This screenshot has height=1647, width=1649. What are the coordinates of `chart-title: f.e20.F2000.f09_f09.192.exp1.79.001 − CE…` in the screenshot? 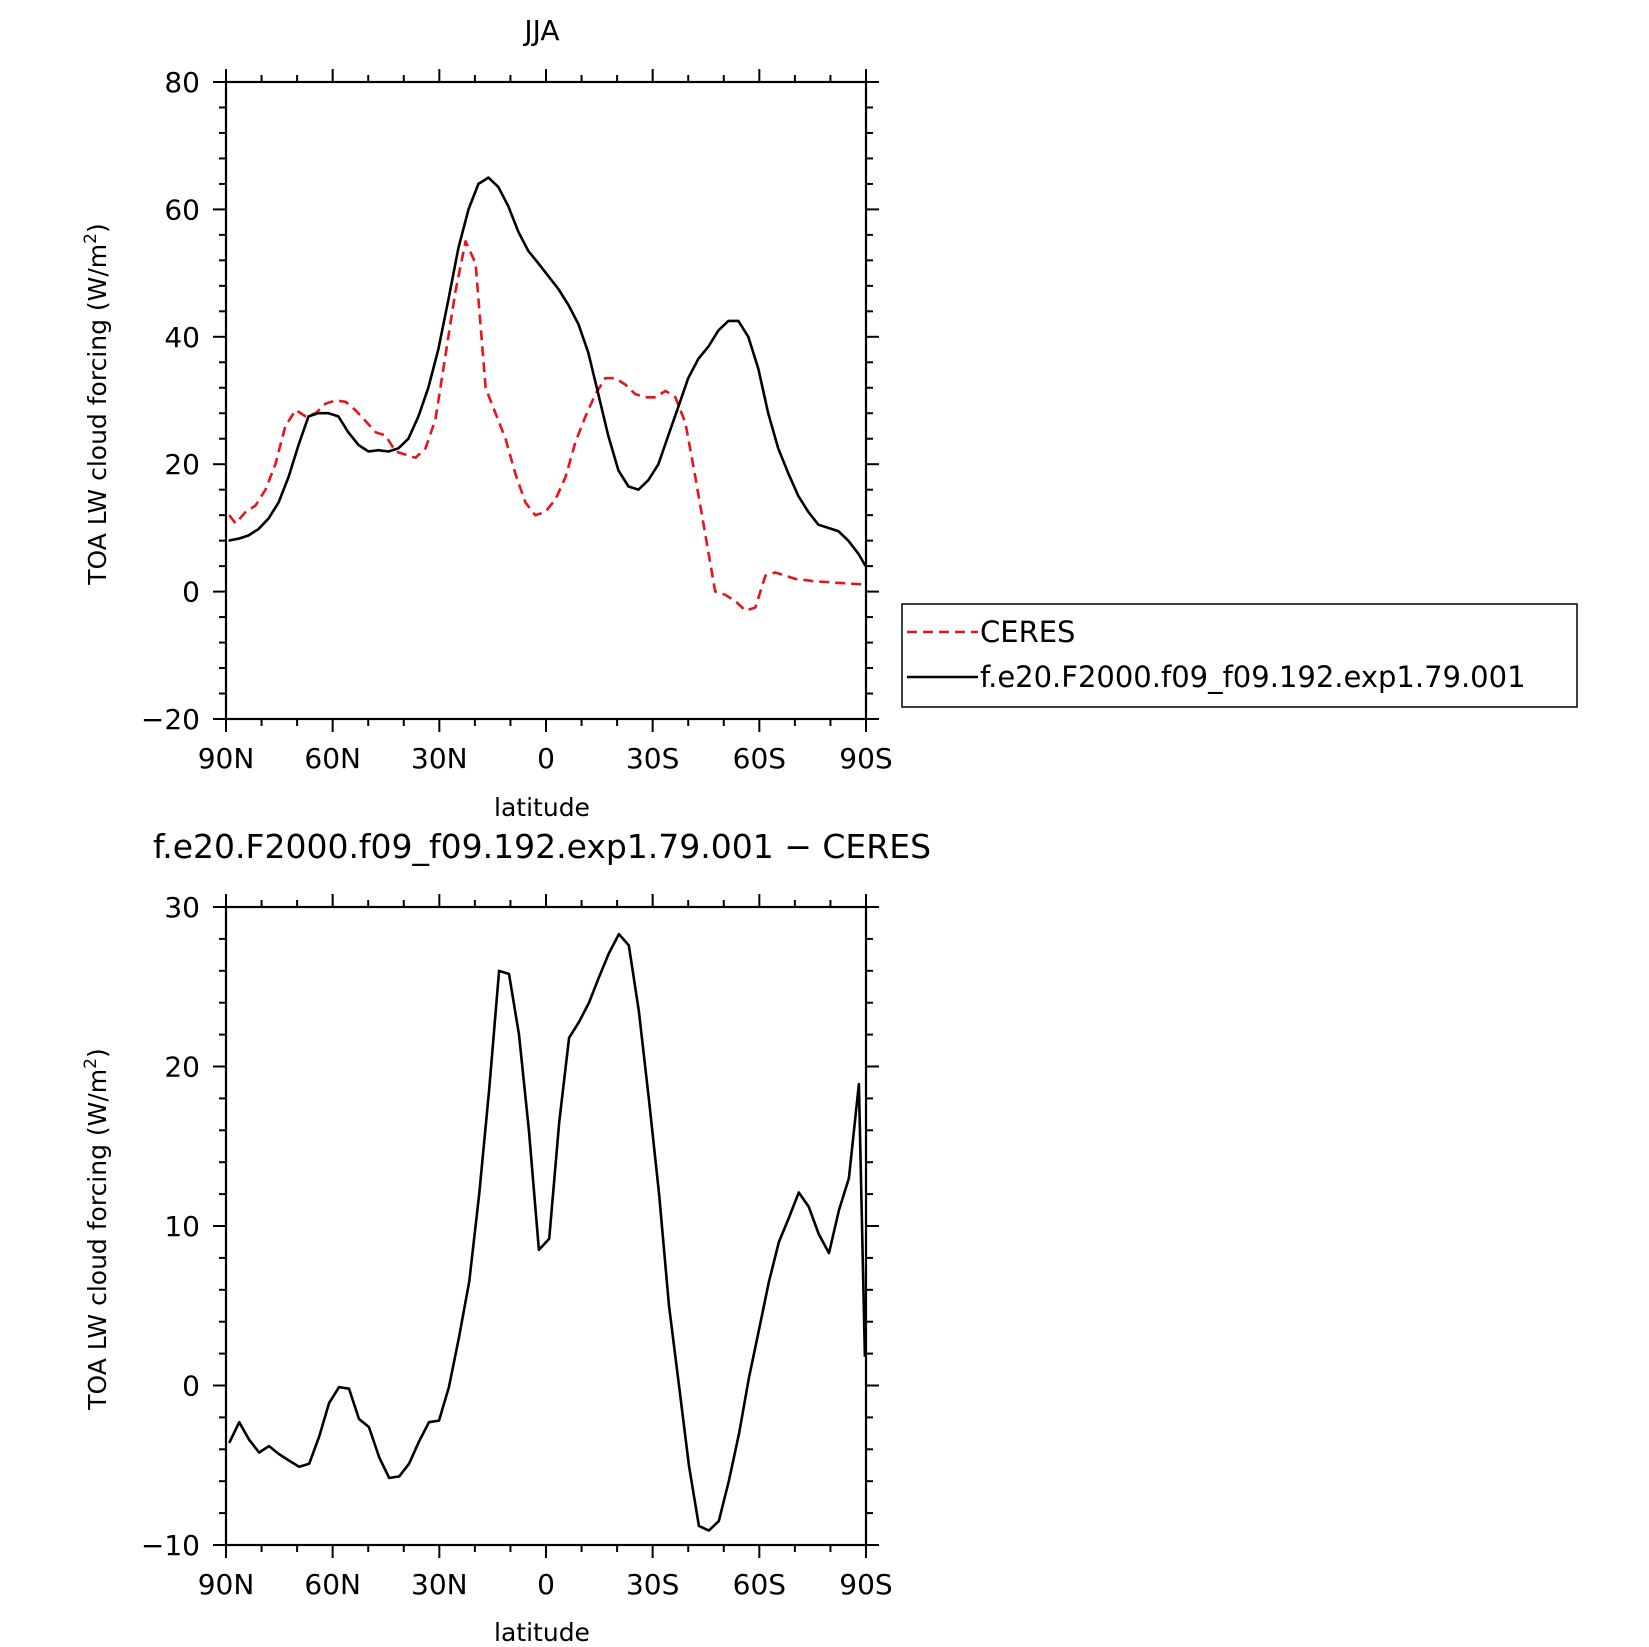 It's located at (542, 846).